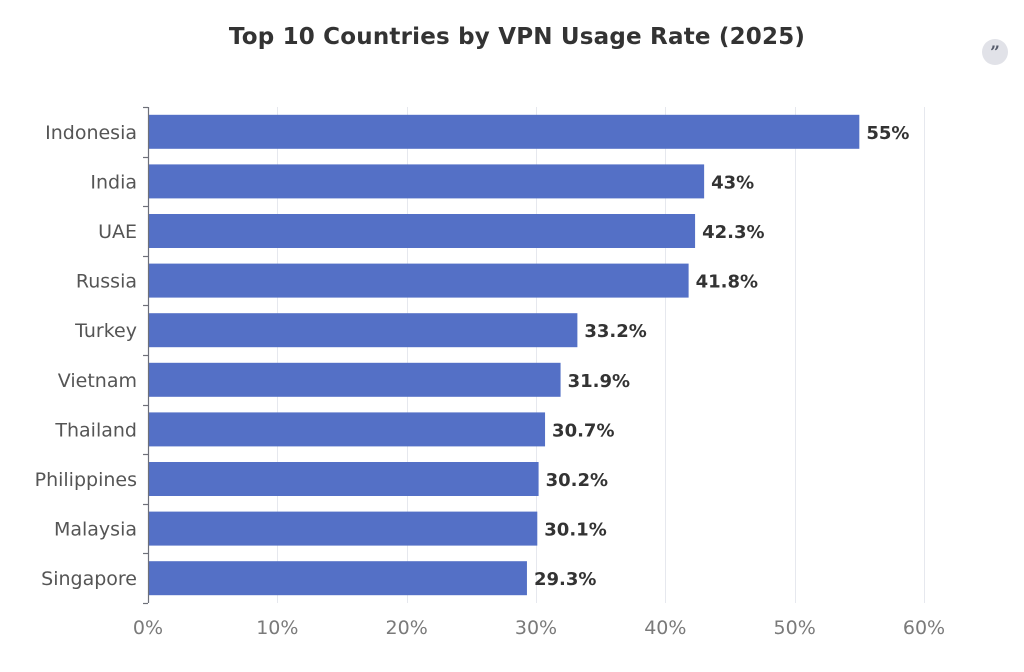 The height and width of the screenshot is (672, 1024). I want to click on category-label: Philippines, so click(86, 480).